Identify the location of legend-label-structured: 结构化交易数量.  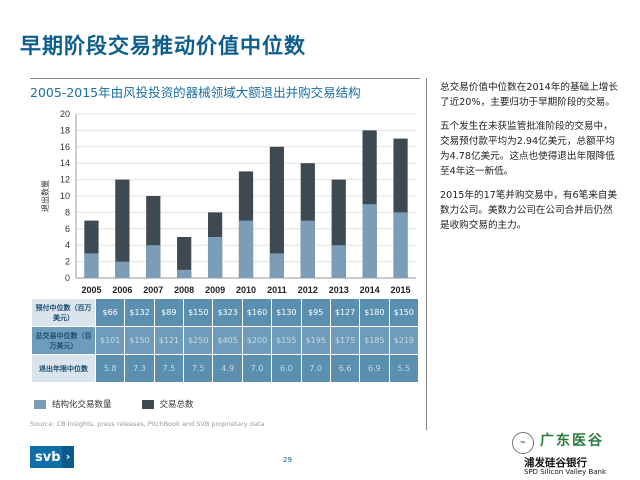
(82, 405).